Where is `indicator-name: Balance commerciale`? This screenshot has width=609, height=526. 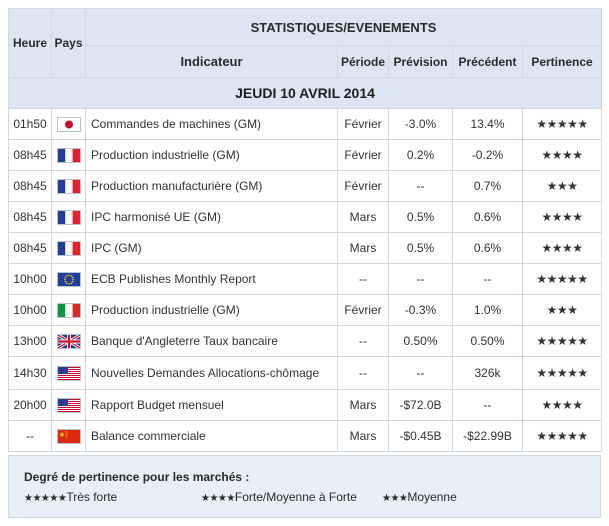 indicator-name: Balance commerciale is located at coordinates (211, 436).